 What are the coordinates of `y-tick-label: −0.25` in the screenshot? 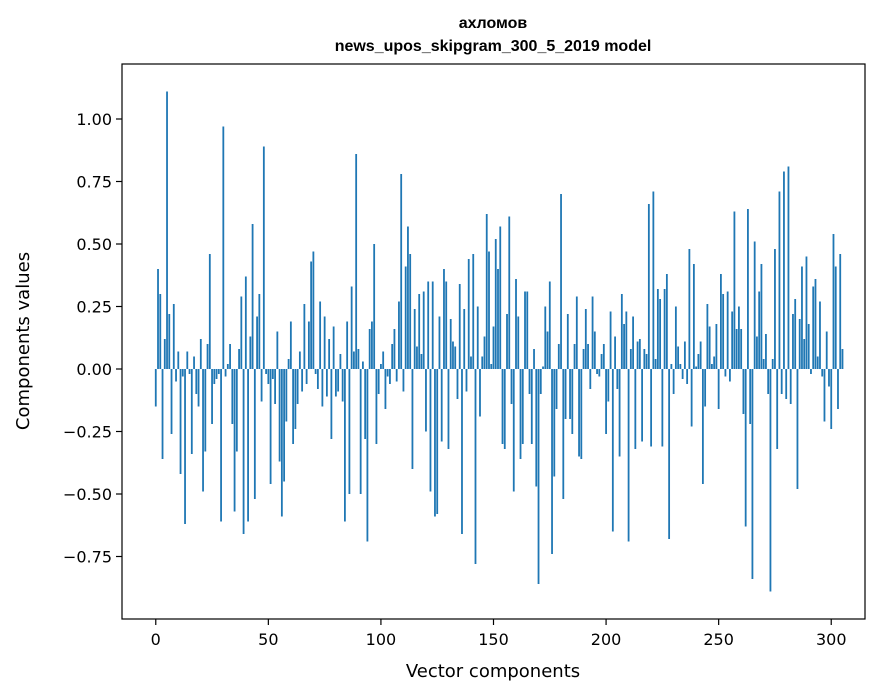 It's located at (87, 432).